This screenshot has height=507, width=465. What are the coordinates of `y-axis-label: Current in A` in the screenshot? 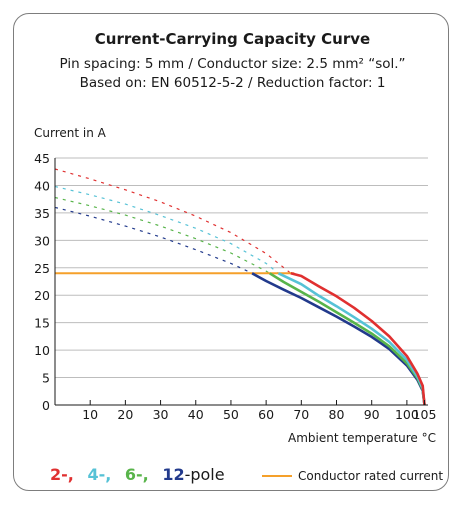 It's located at (70, 133).